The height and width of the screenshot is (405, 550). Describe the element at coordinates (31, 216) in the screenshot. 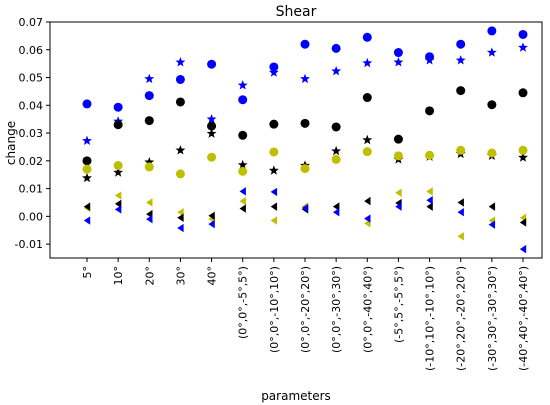

I see `y-tick-label: 0.00` at that location.